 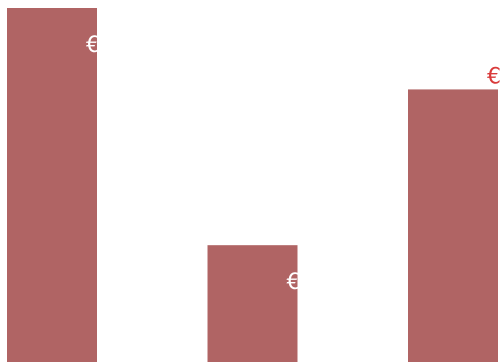 What do you see at coordinates (294, 282) in the screenshot?
I see `data-label-2: €` at bounding box center [294, 282].